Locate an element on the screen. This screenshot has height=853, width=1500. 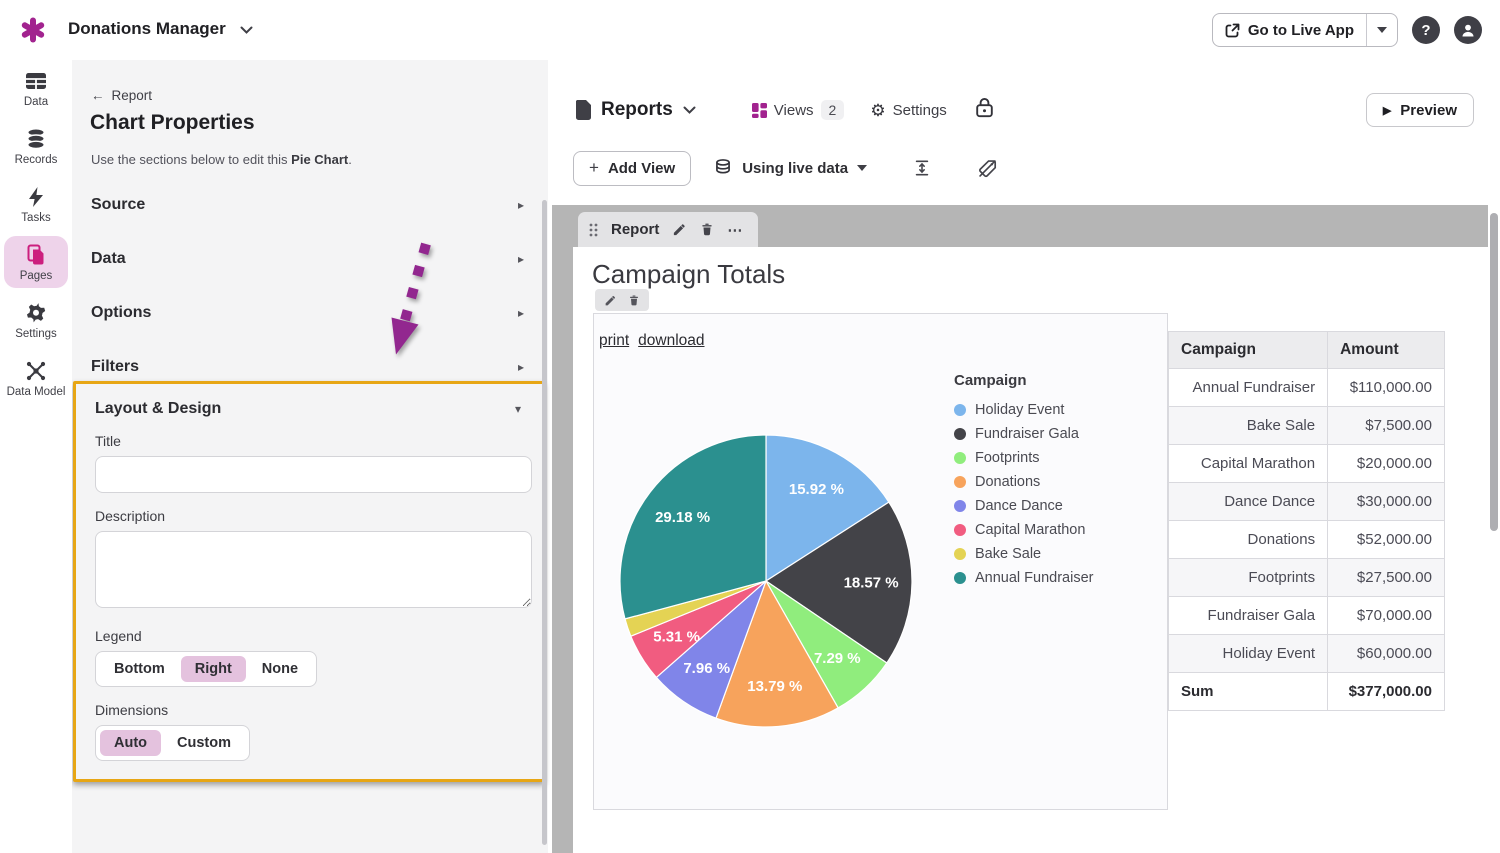
section-filters: Filters ▸ is located at coordinates (310, 367).